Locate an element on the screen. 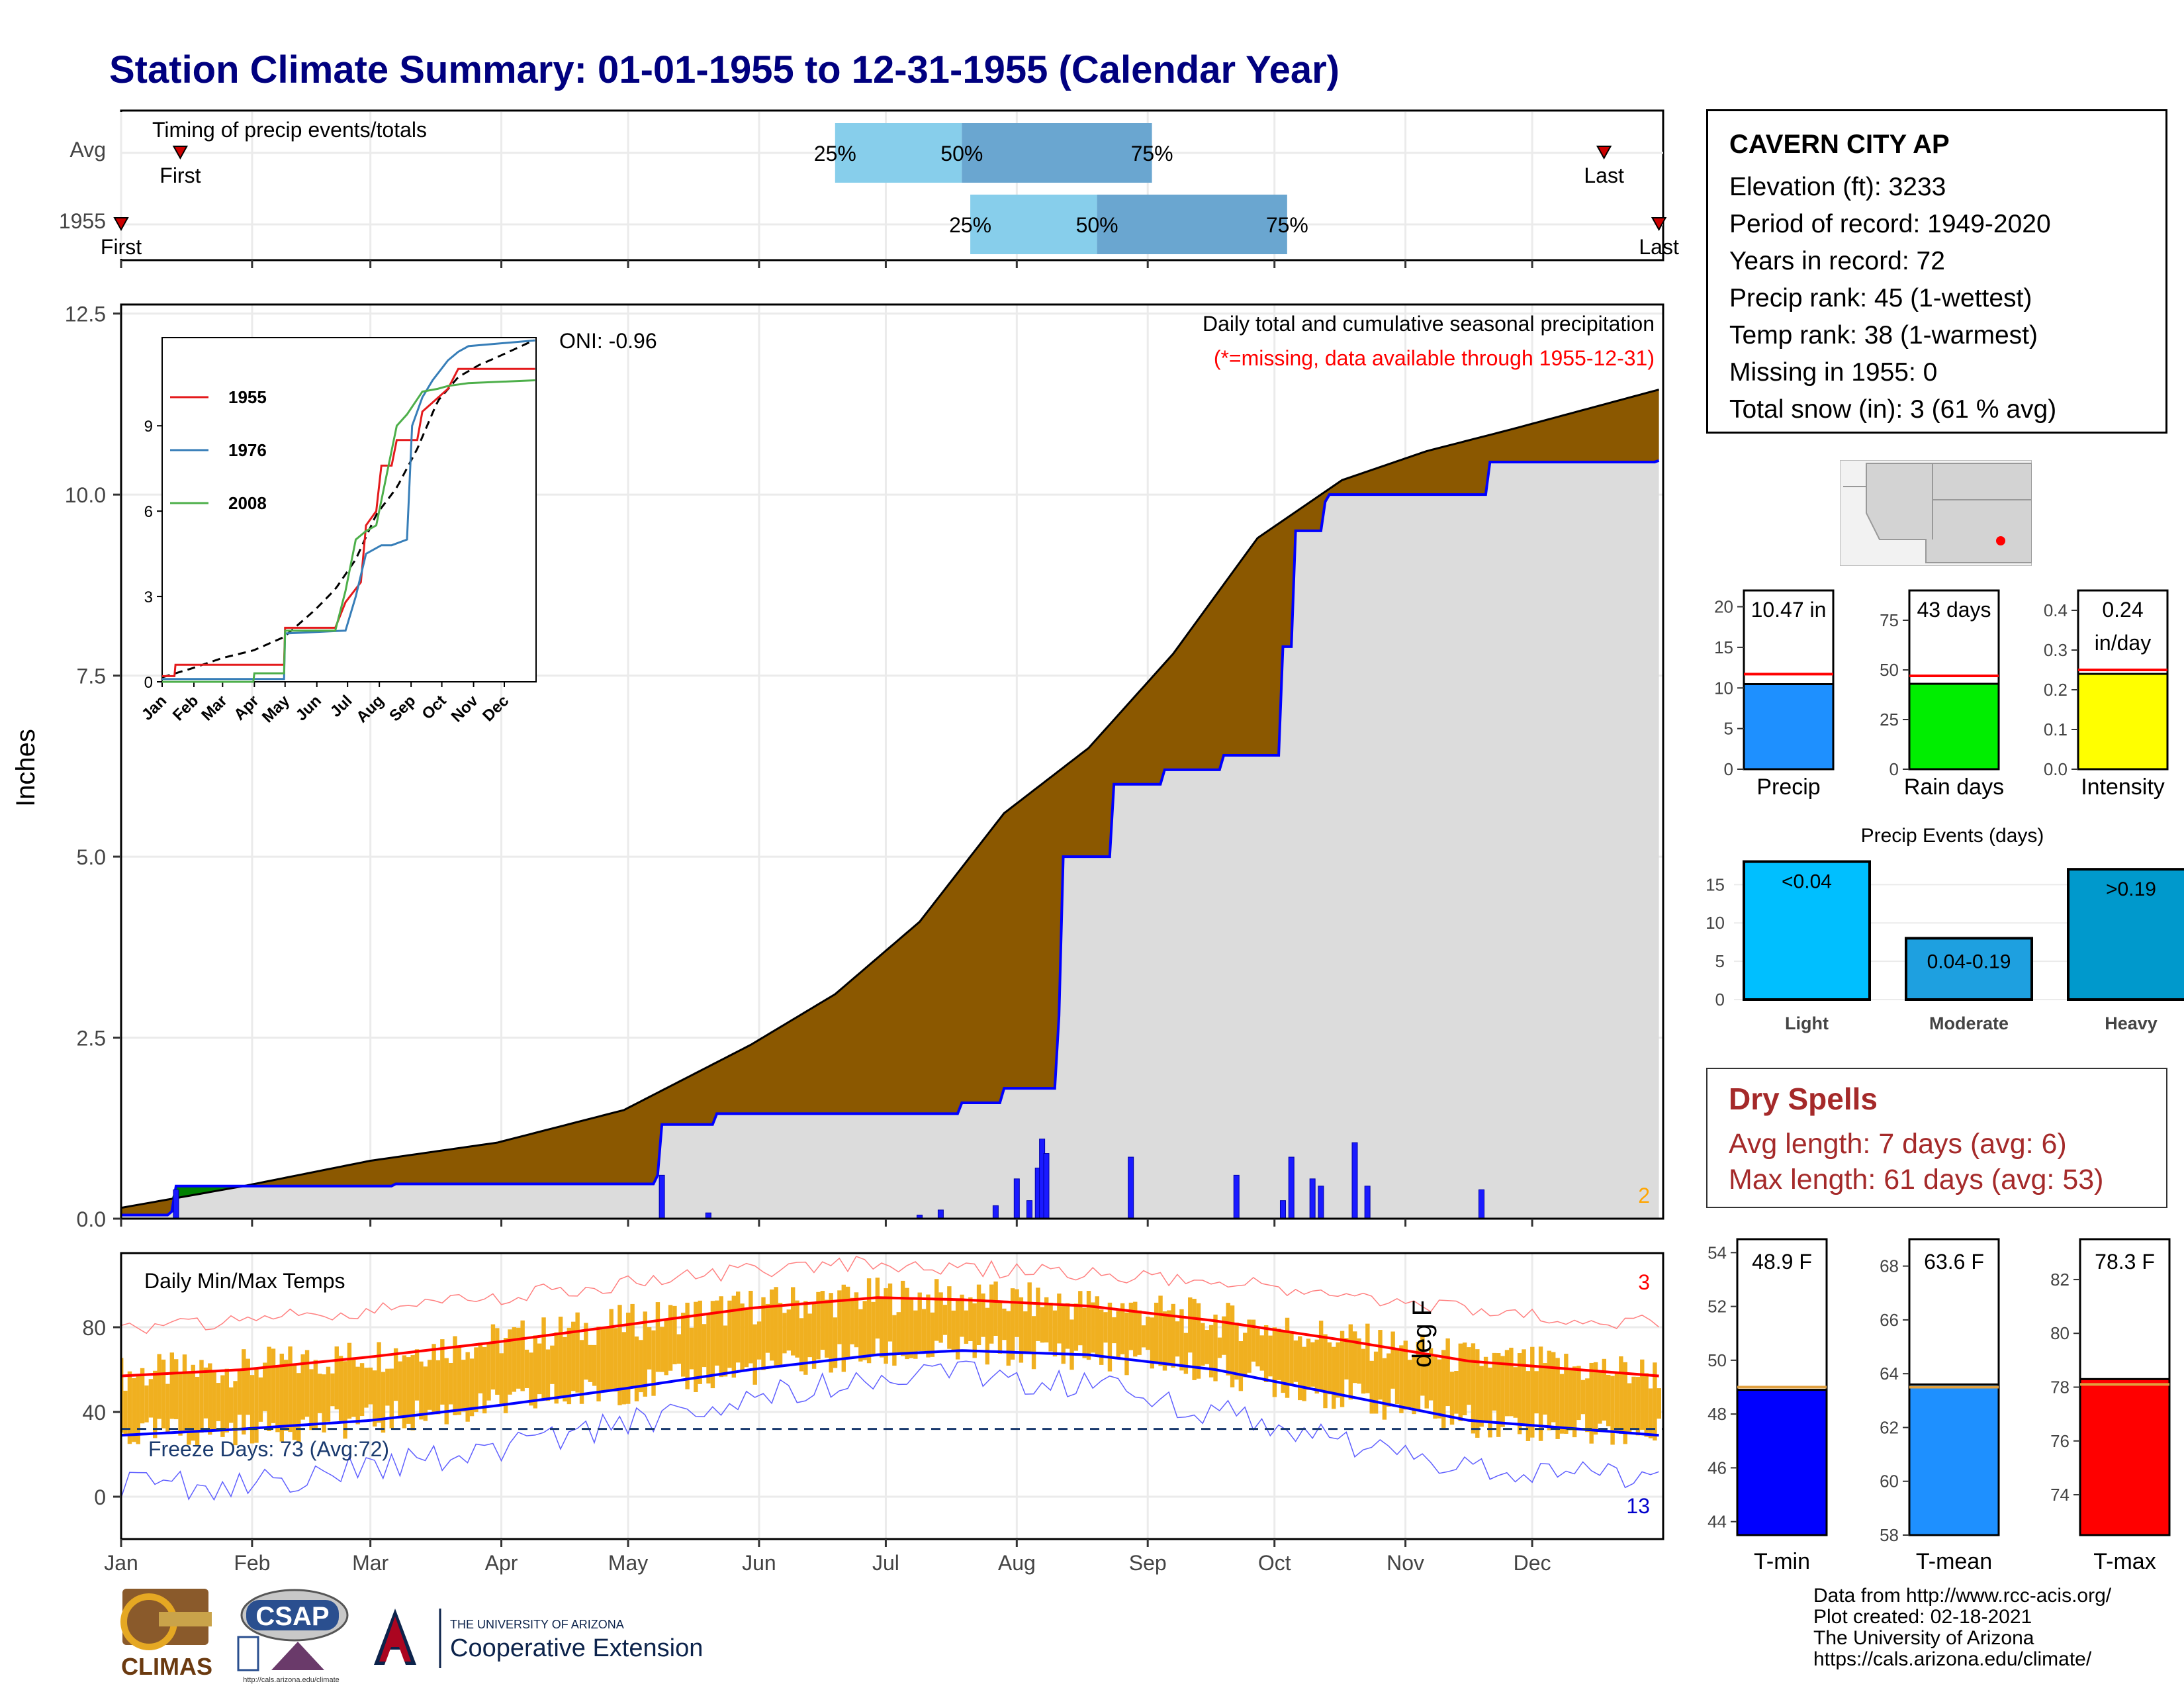  precip-ytick-label: 15 is located at coordinates (1723, 647).